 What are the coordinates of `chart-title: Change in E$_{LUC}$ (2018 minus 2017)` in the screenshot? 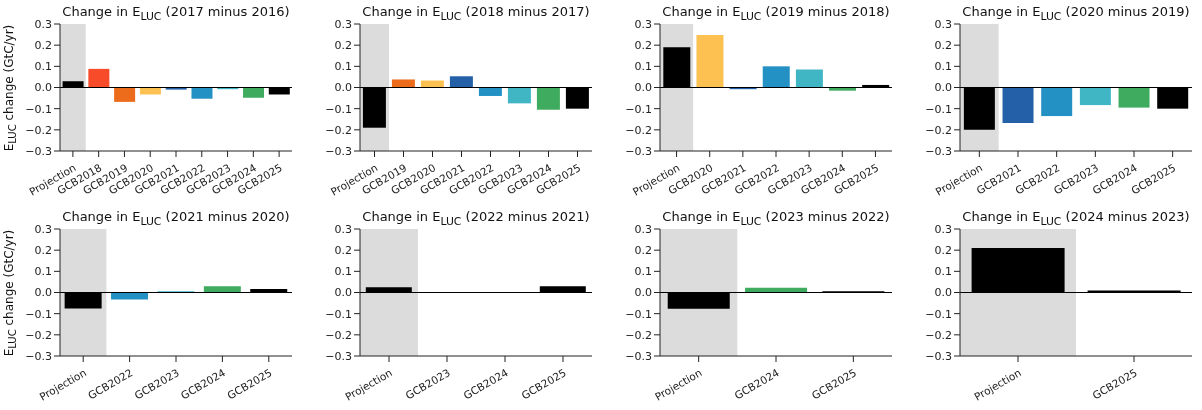 It's located at (476, 13).